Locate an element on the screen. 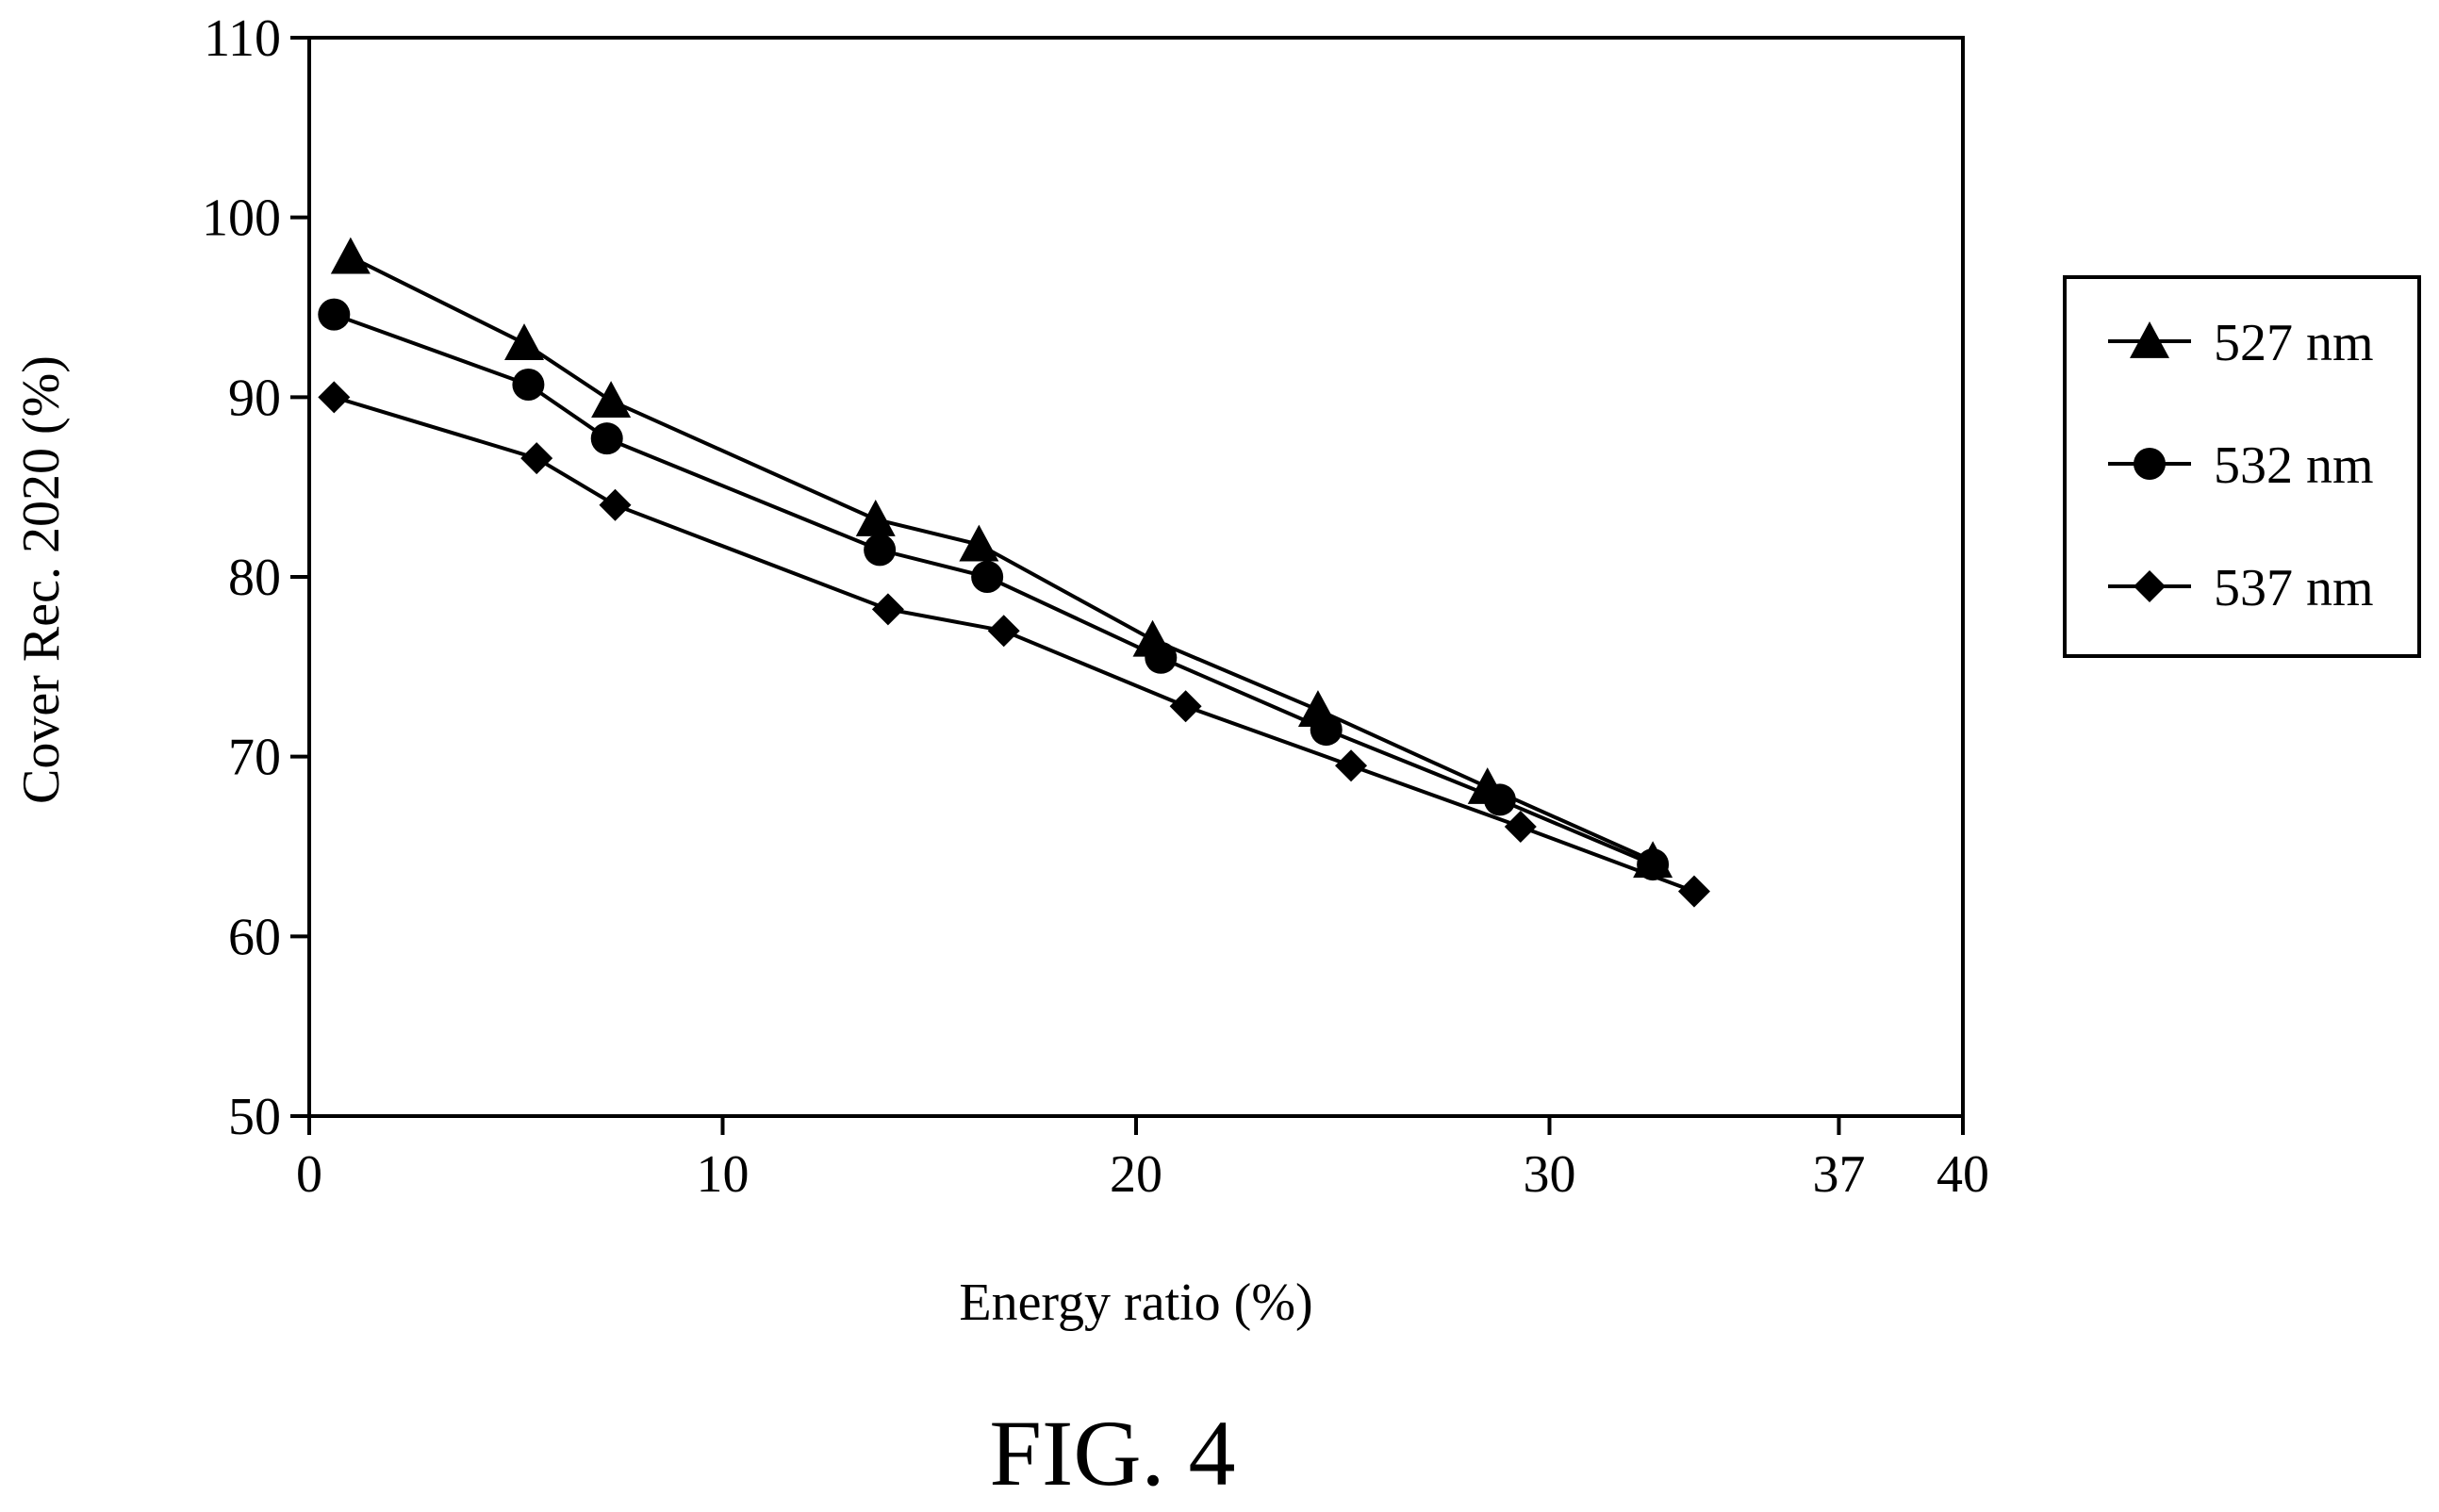 The height and width of the screenshot is (1512, 2439). y-tick-label: 80 is located at coordinates (254, 578).